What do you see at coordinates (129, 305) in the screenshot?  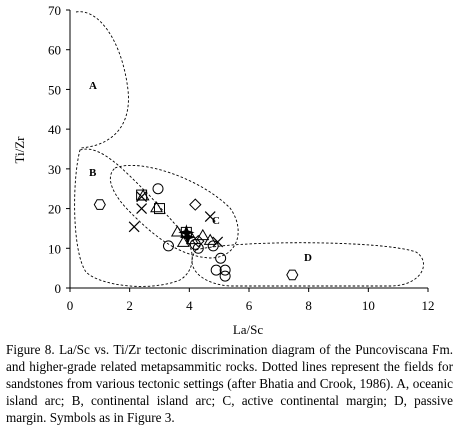 I see `x-tick-label: 2` at bounding box center [129, 305].